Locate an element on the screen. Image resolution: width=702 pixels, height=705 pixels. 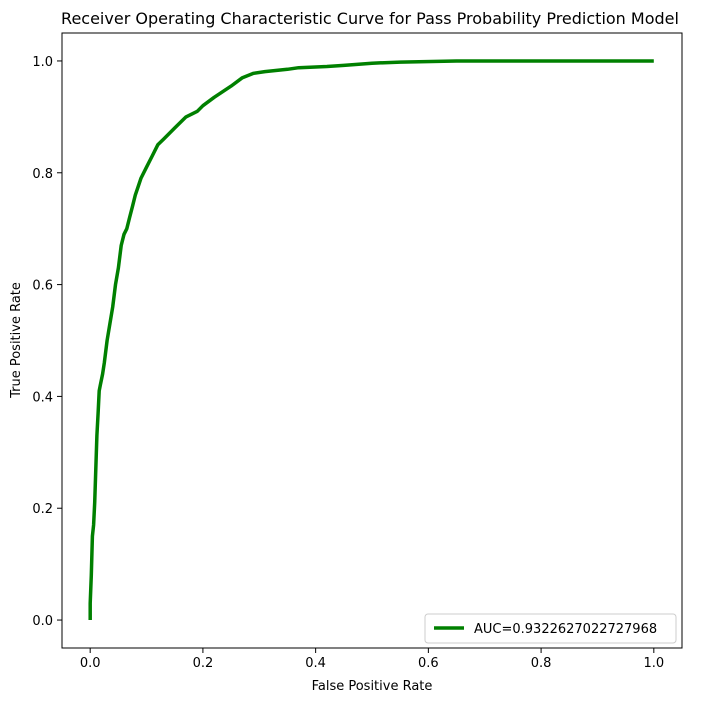
y-axis-label: True Positive Rate is located at coordinates (16, 340).